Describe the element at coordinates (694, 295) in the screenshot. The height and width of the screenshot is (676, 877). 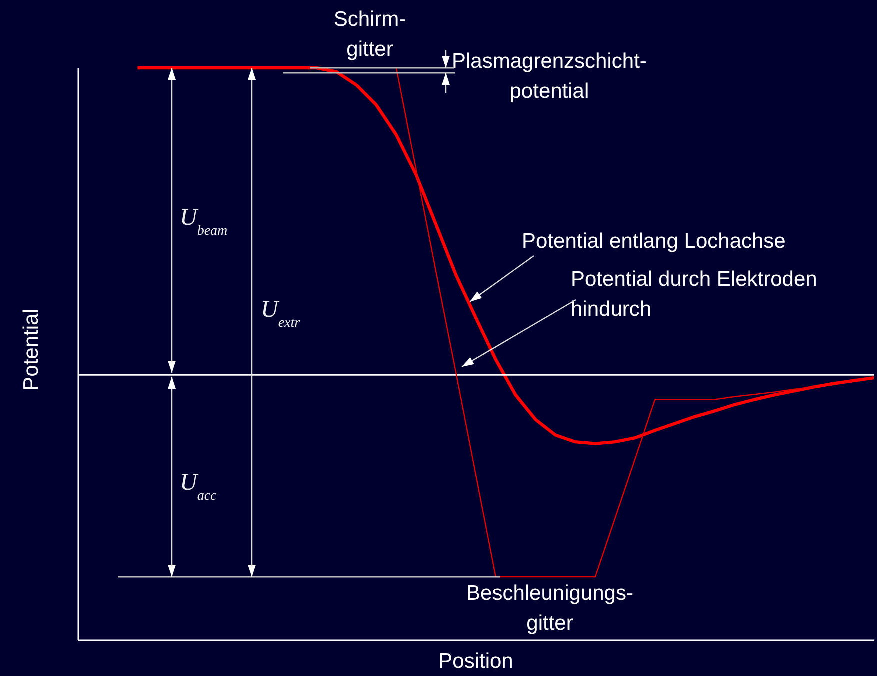
I see `annotation: Potential durch Elektroden hindurch` at that location.